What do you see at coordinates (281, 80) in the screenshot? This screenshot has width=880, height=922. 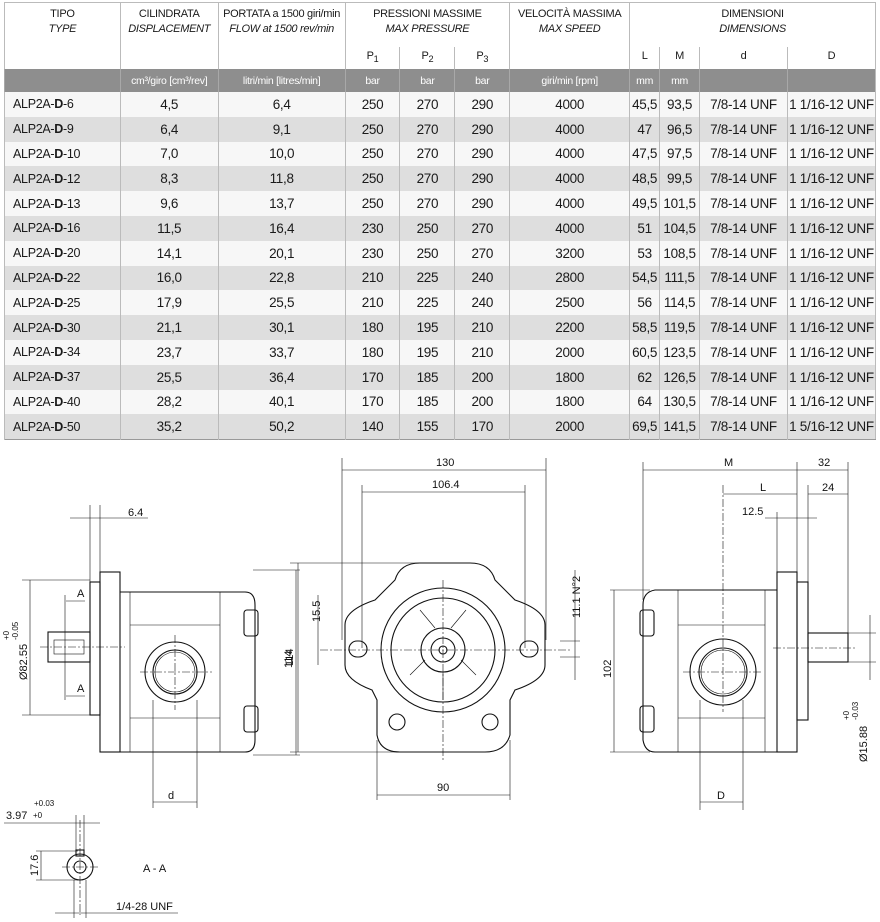 I see `unit-flow: litri/min [litres/min]` at bounding box center [281, 80].